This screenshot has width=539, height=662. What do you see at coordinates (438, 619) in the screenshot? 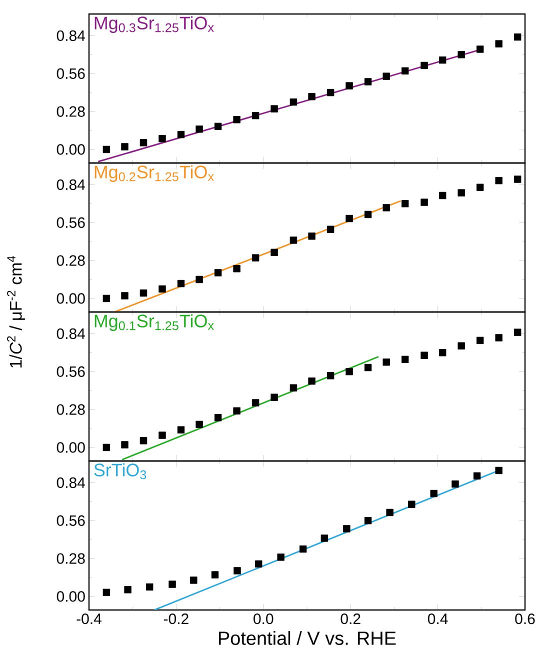
I see `x-tick-label: 0.4` at bounding box center [438, 619].